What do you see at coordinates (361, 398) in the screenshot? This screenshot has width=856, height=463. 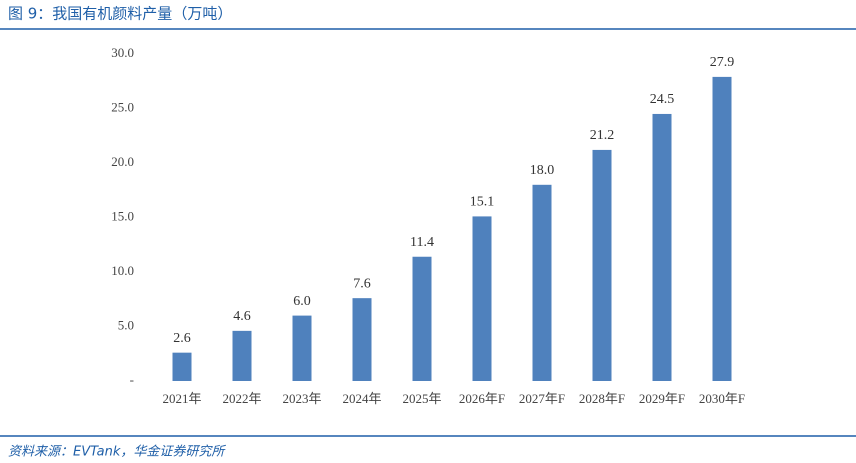 I see `x-tick-label: 2024年` at bounding box center [361, 398].